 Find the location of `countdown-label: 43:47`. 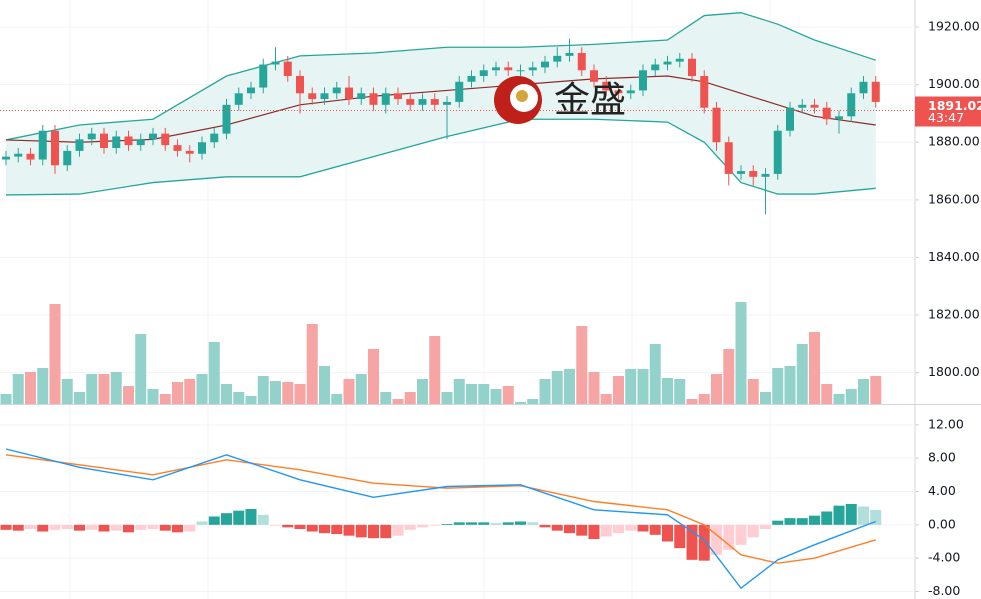

countdown-label: 43:47 is located at coordinates (946, 117).